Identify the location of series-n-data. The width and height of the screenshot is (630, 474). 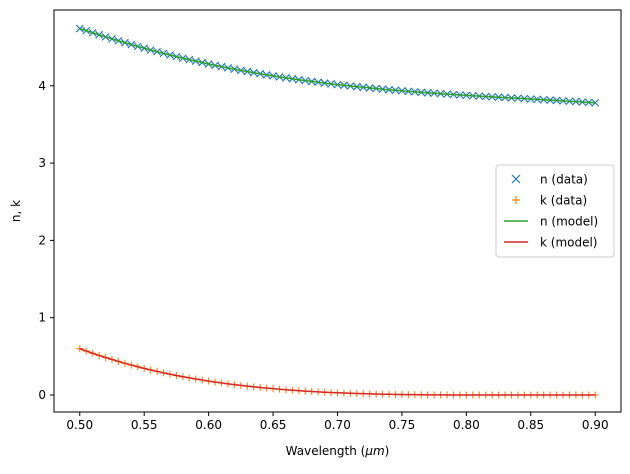
(337, 65).